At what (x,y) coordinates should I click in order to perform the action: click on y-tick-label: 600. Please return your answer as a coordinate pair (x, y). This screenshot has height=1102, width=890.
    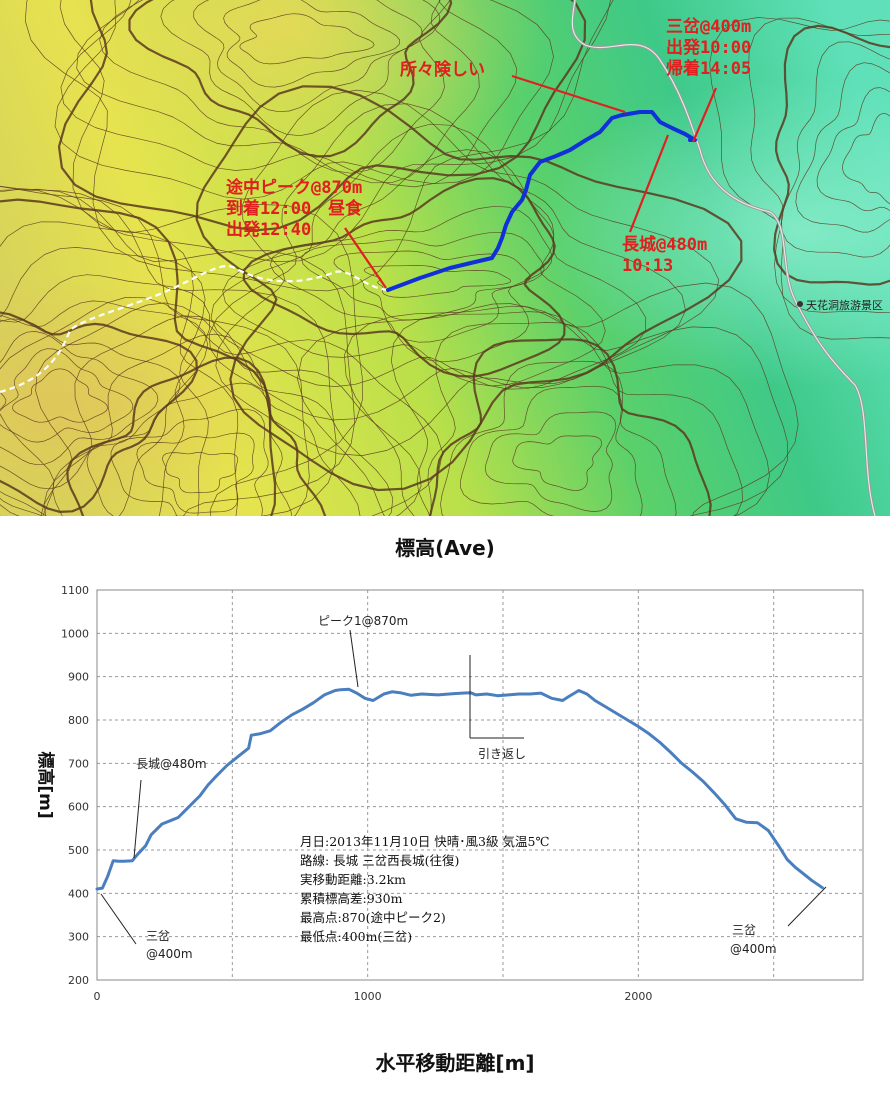
    Looking at the image, I should click on (78, 807).